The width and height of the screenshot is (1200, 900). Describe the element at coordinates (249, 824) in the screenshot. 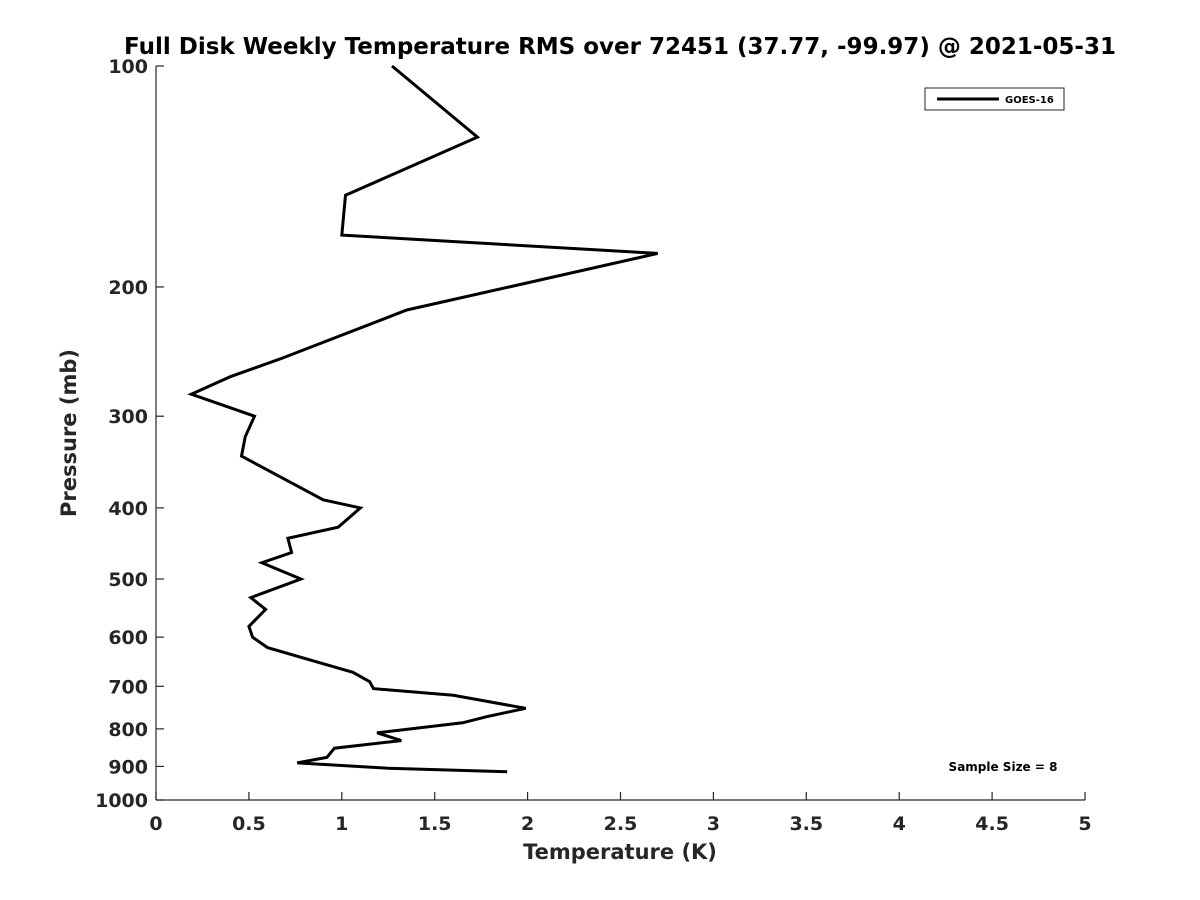

I see `x-tick-label: 0.5` at that location.